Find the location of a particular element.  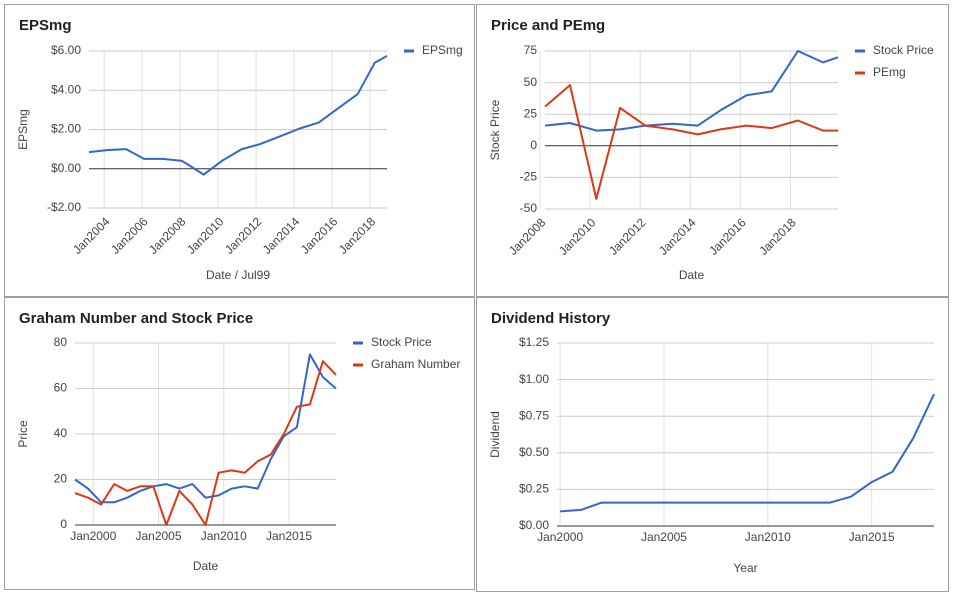

y-tick-label: 40 is located at coordinates (61, 433).